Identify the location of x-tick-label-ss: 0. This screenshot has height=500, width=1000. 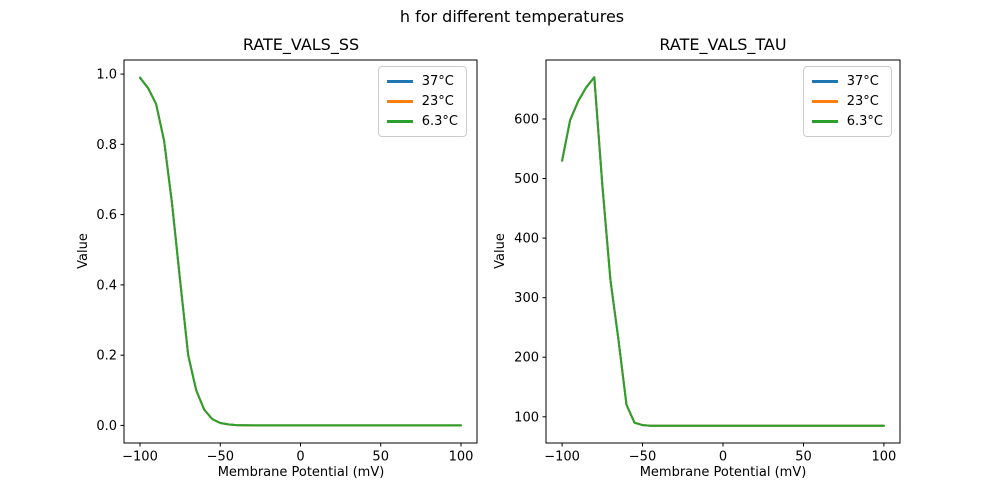
(300, 457).